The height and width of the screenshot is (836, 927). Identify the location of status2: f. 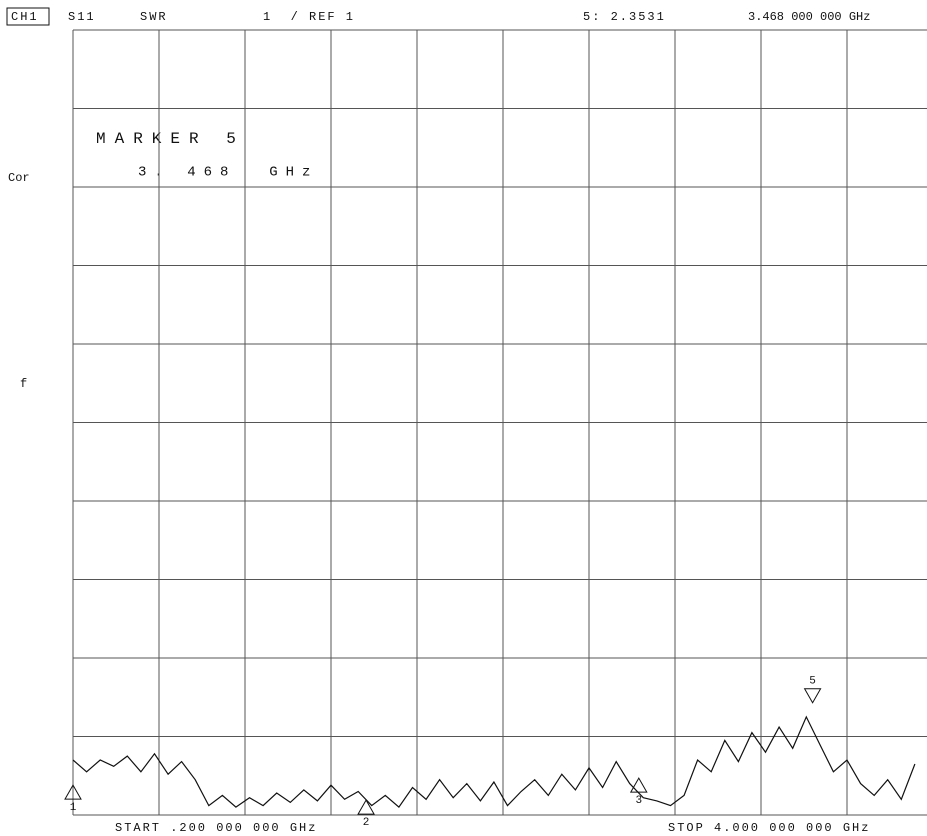
(23, 384).